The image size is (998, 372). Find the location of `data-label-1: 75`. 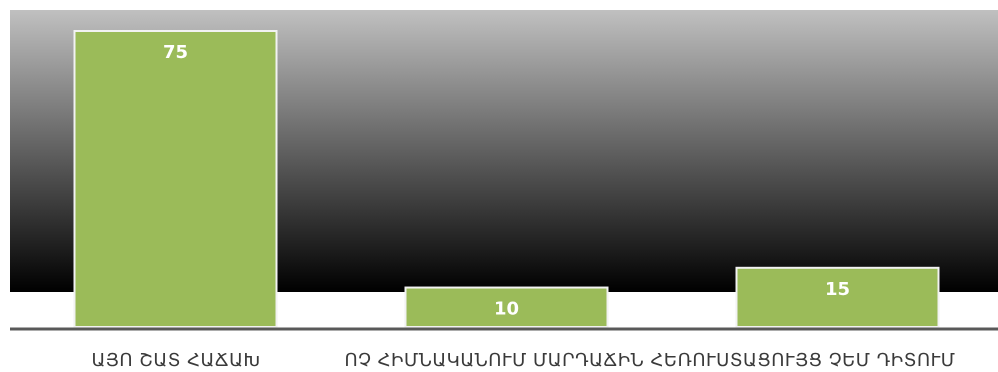

data-label-1: 75 is located at coordinates (175, 52).